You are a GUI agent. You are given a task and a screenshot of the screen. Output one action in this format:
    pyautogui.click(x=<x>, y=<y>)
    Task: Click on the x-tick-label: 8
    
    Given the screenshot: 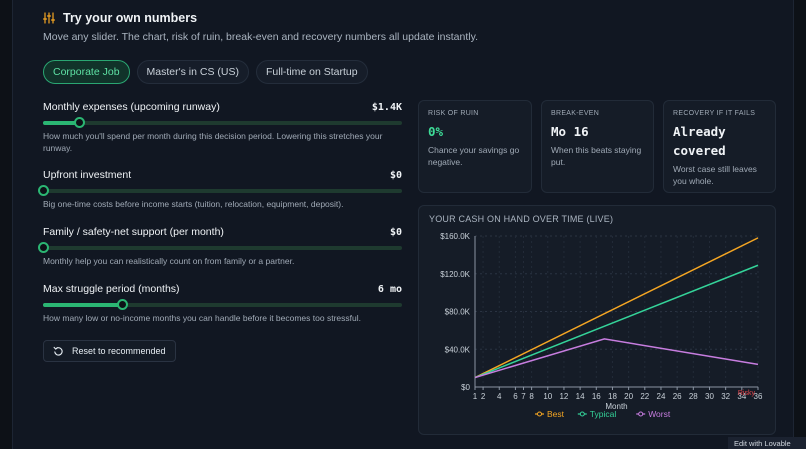 What is the action you would take?
    pyautogui.click(x=531, y=396)
    